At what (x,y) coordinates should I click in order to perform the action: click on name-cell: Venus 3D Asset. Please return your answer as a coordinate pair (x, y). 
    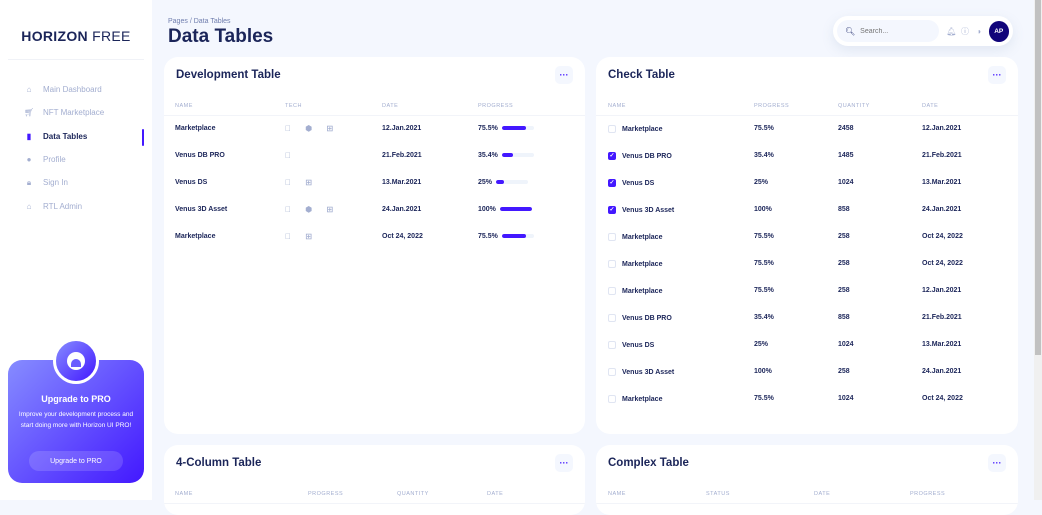
    Looking at the image, I should click on (675, 371).